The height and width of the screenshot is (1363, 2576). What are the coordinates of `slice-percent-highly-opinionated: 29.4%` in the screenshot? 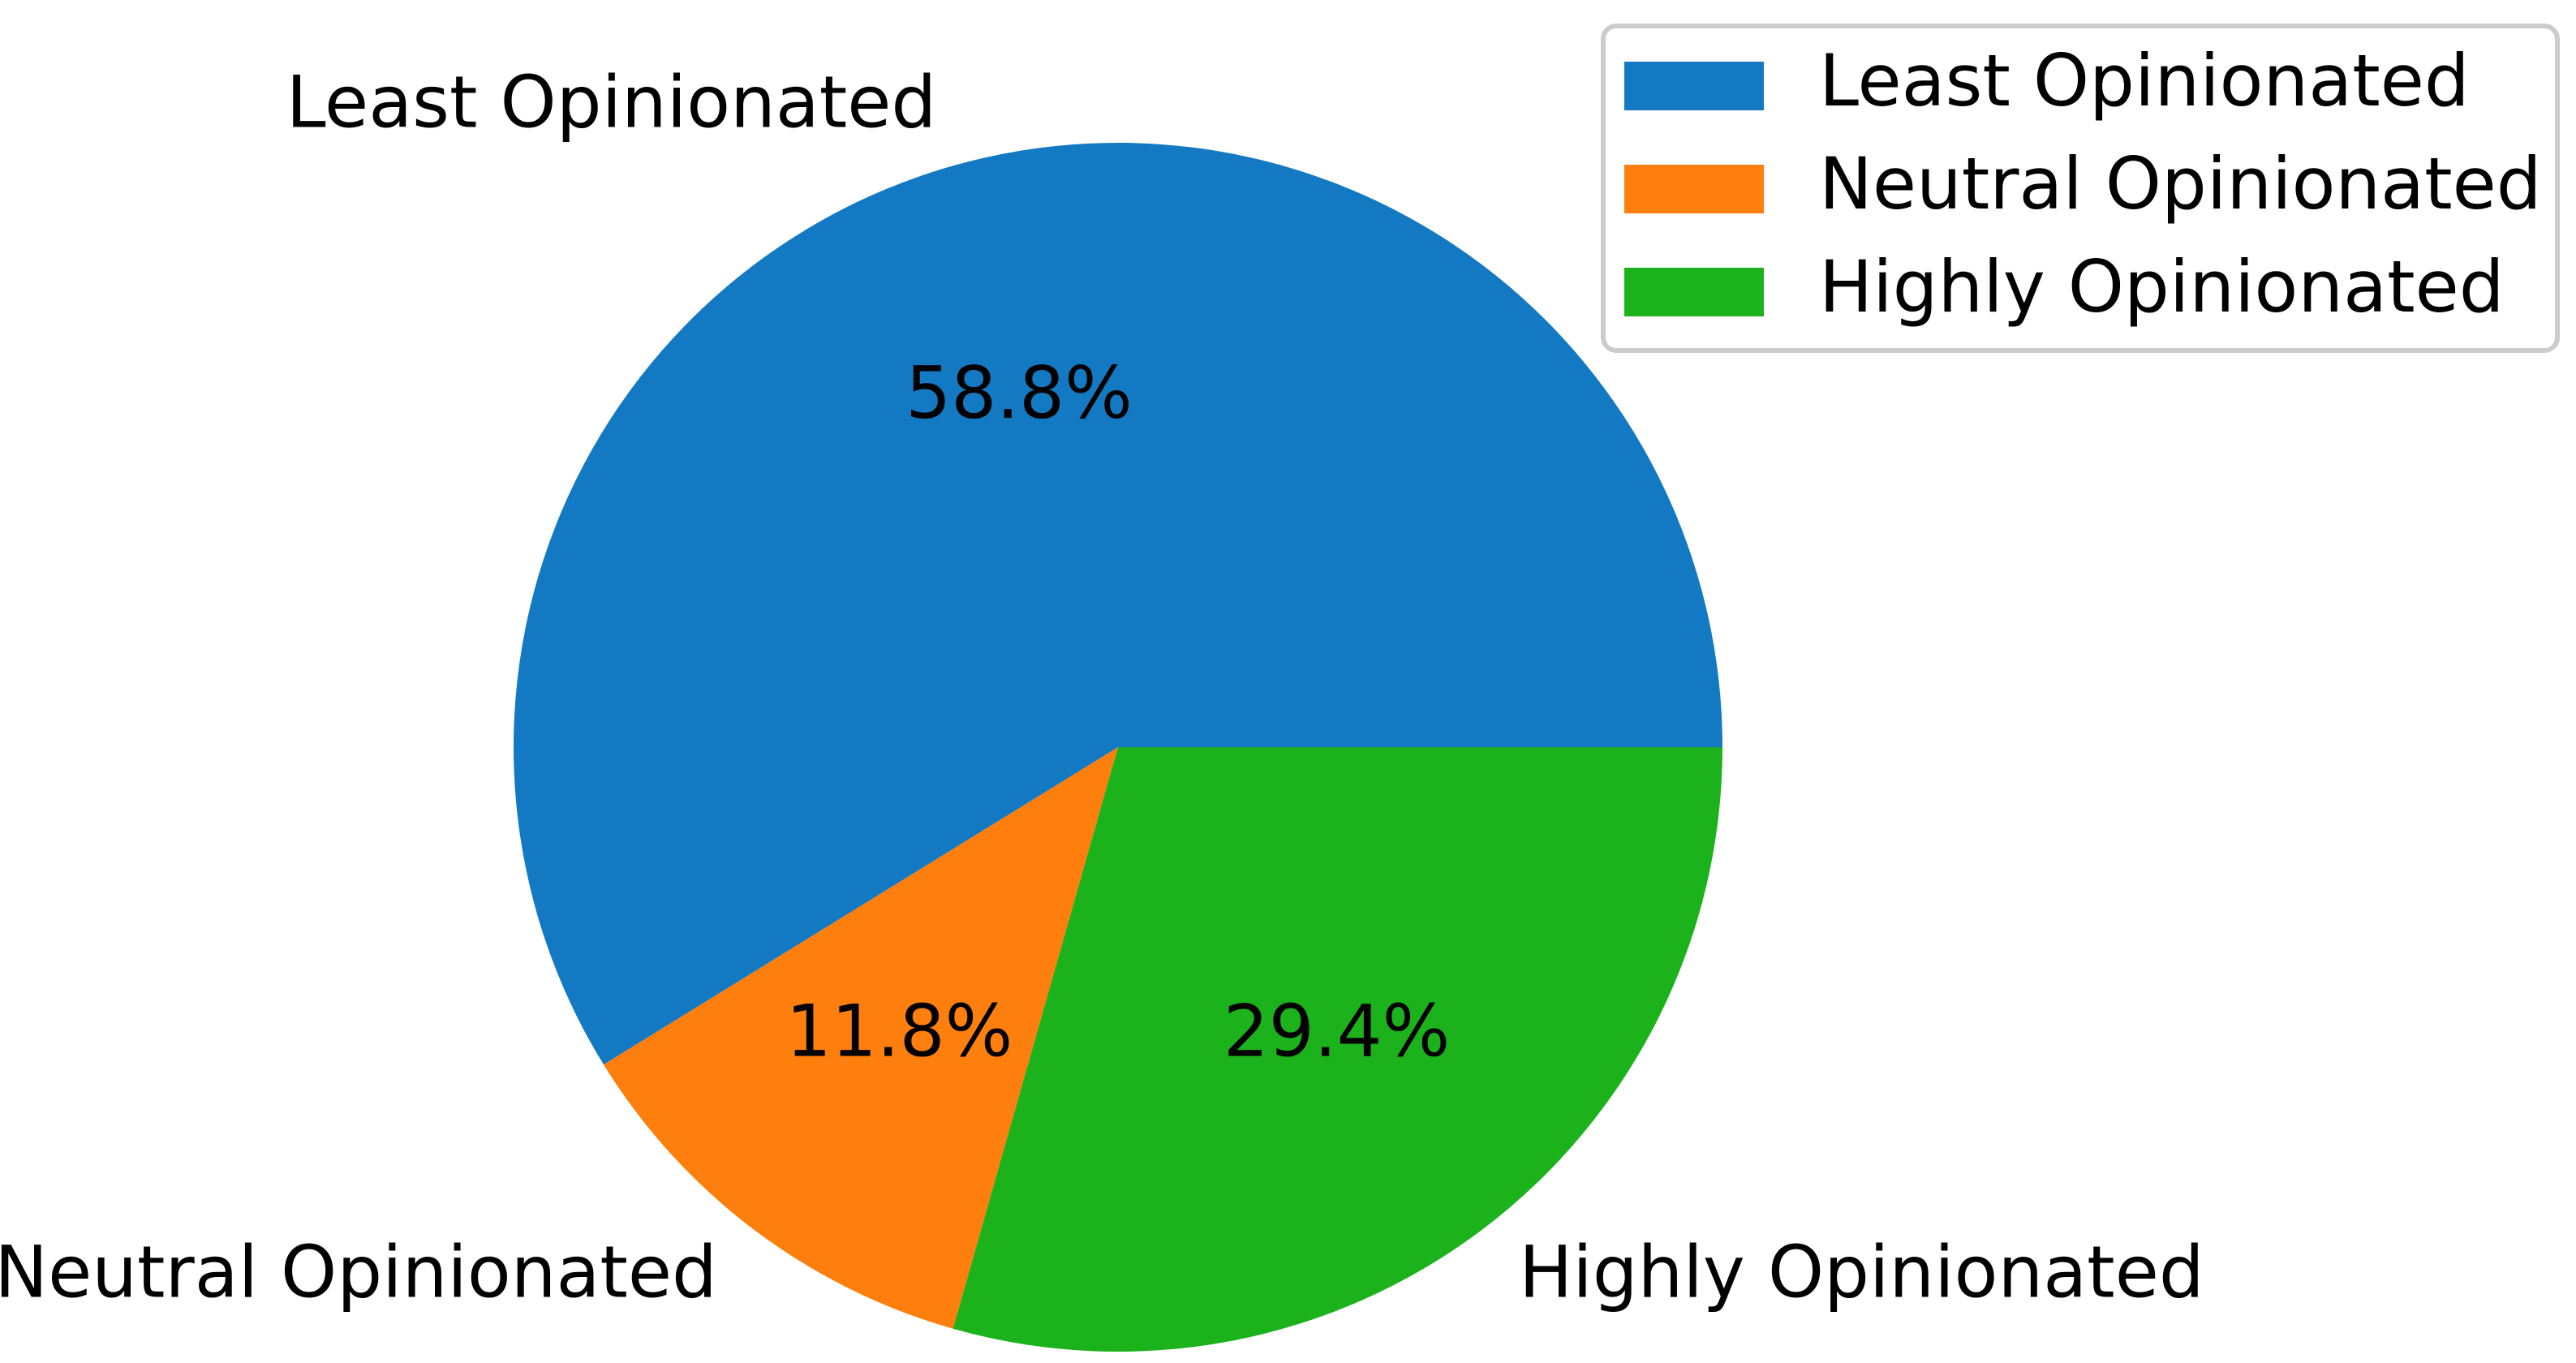 It's located at (1337, 1031).